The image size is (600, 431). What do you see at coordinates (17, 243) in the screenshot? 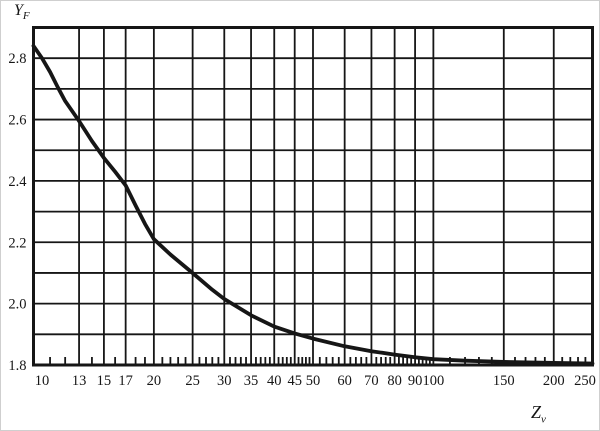
I see `y-tick-label: 2.2` at bounding box center [17, 243].